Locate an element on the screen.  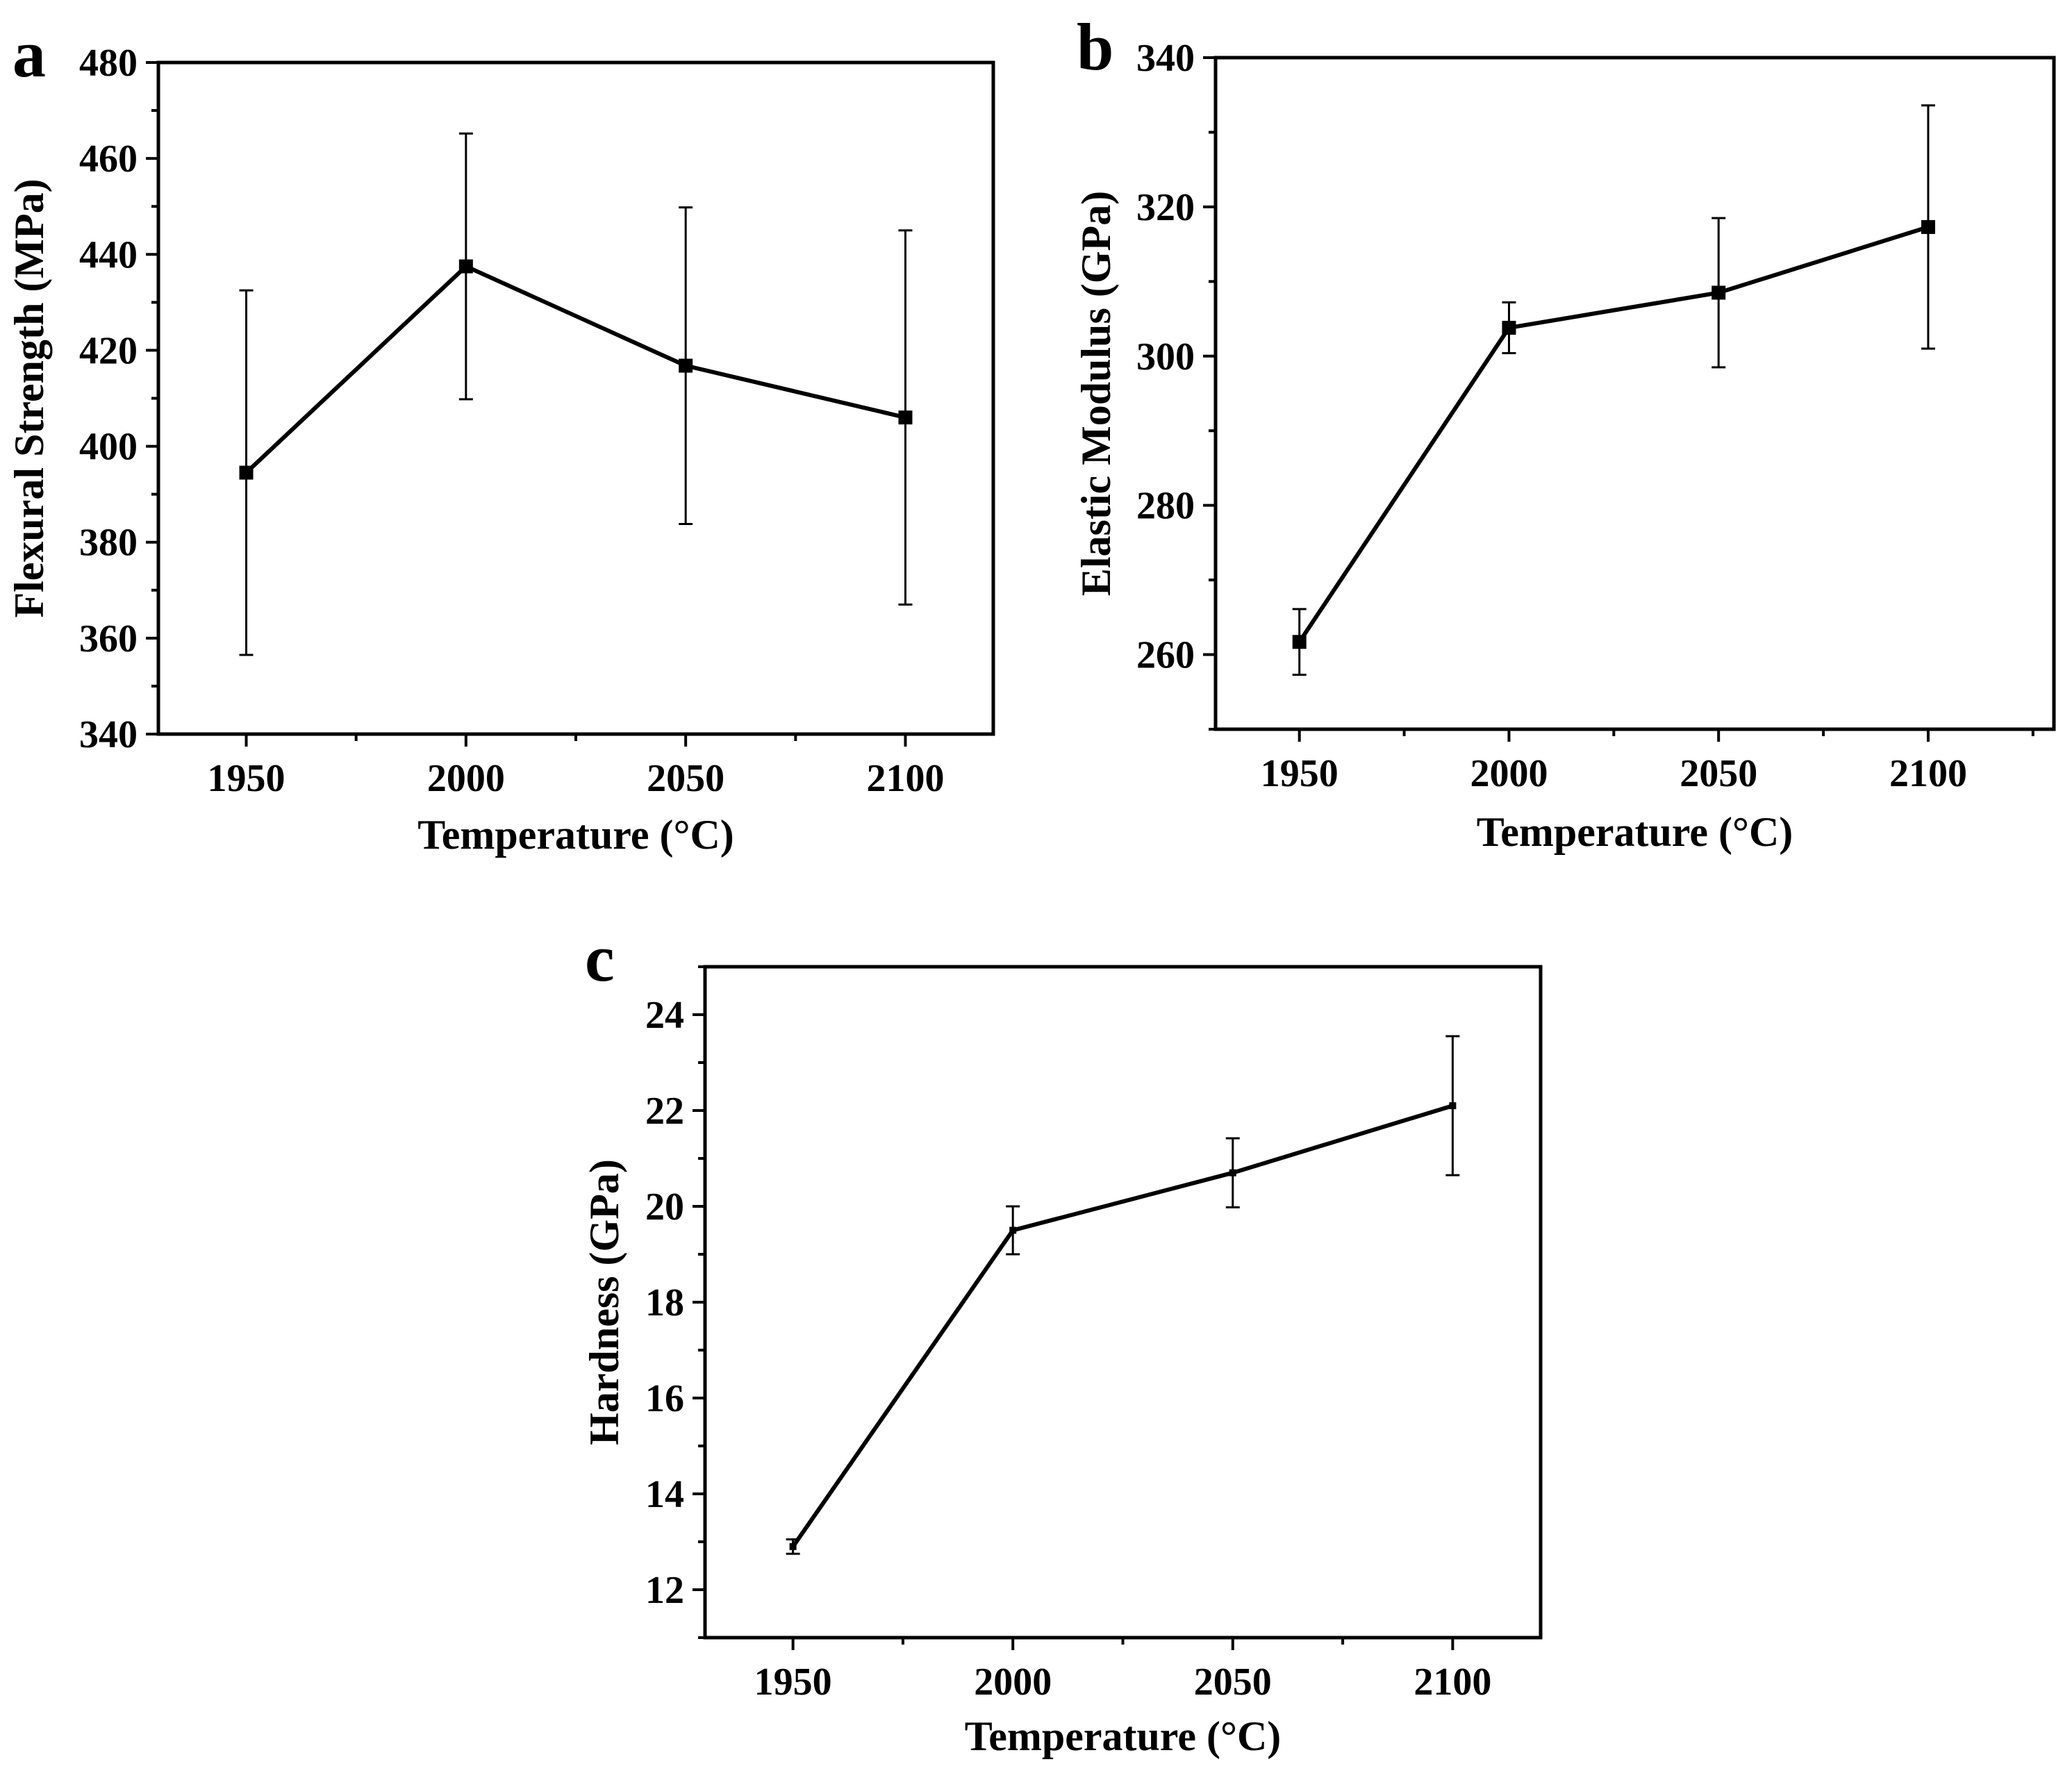
y-tick-label: 18 is located at coordinates (664, 1302).